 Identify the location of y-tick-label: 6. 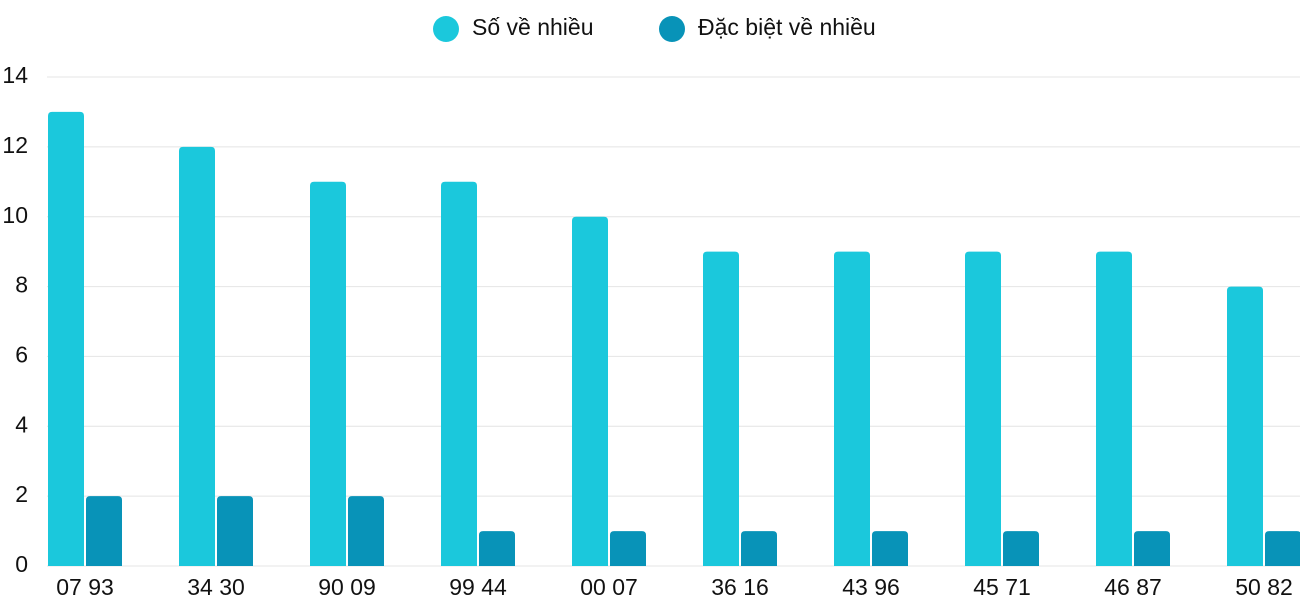
(21, 355).